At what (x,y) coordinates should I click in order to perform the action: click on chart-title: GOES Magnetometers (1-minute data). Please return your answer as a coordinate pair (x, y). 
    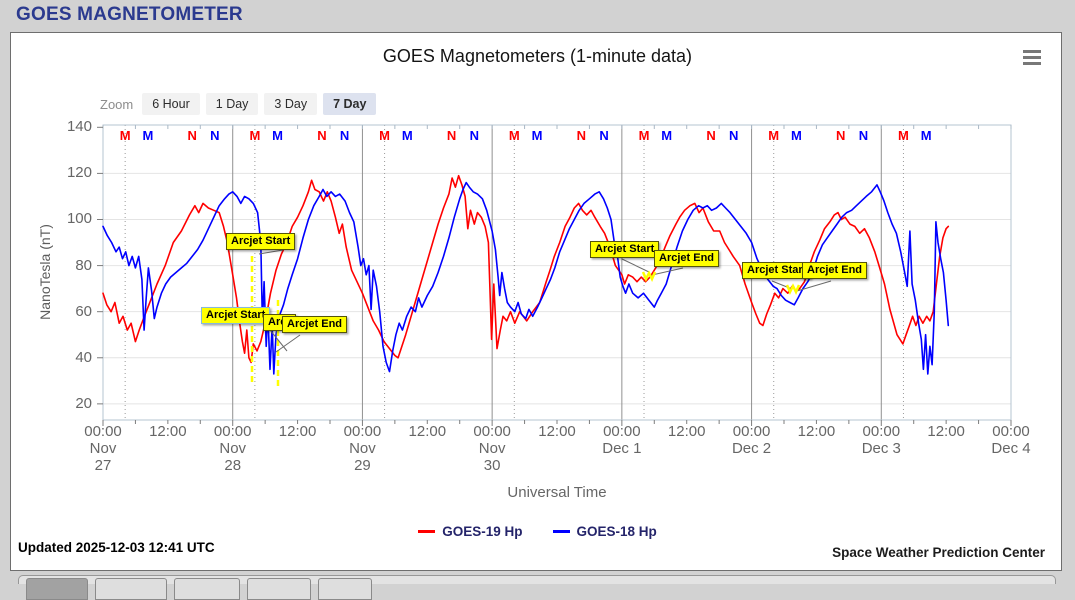
    Looking at the image, I should click on (537, 56).